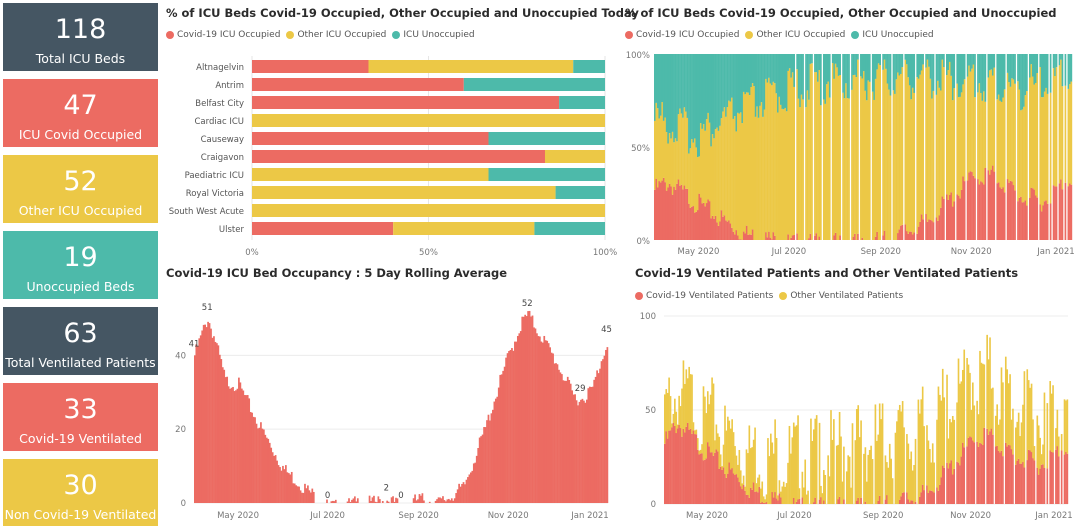 This screenshot has width=1080, height=526. Describe the element at coordinates (80, 492) in the screenshot. I see `kpi-card: 30 Non Covid-19 Ventilated` at that location.